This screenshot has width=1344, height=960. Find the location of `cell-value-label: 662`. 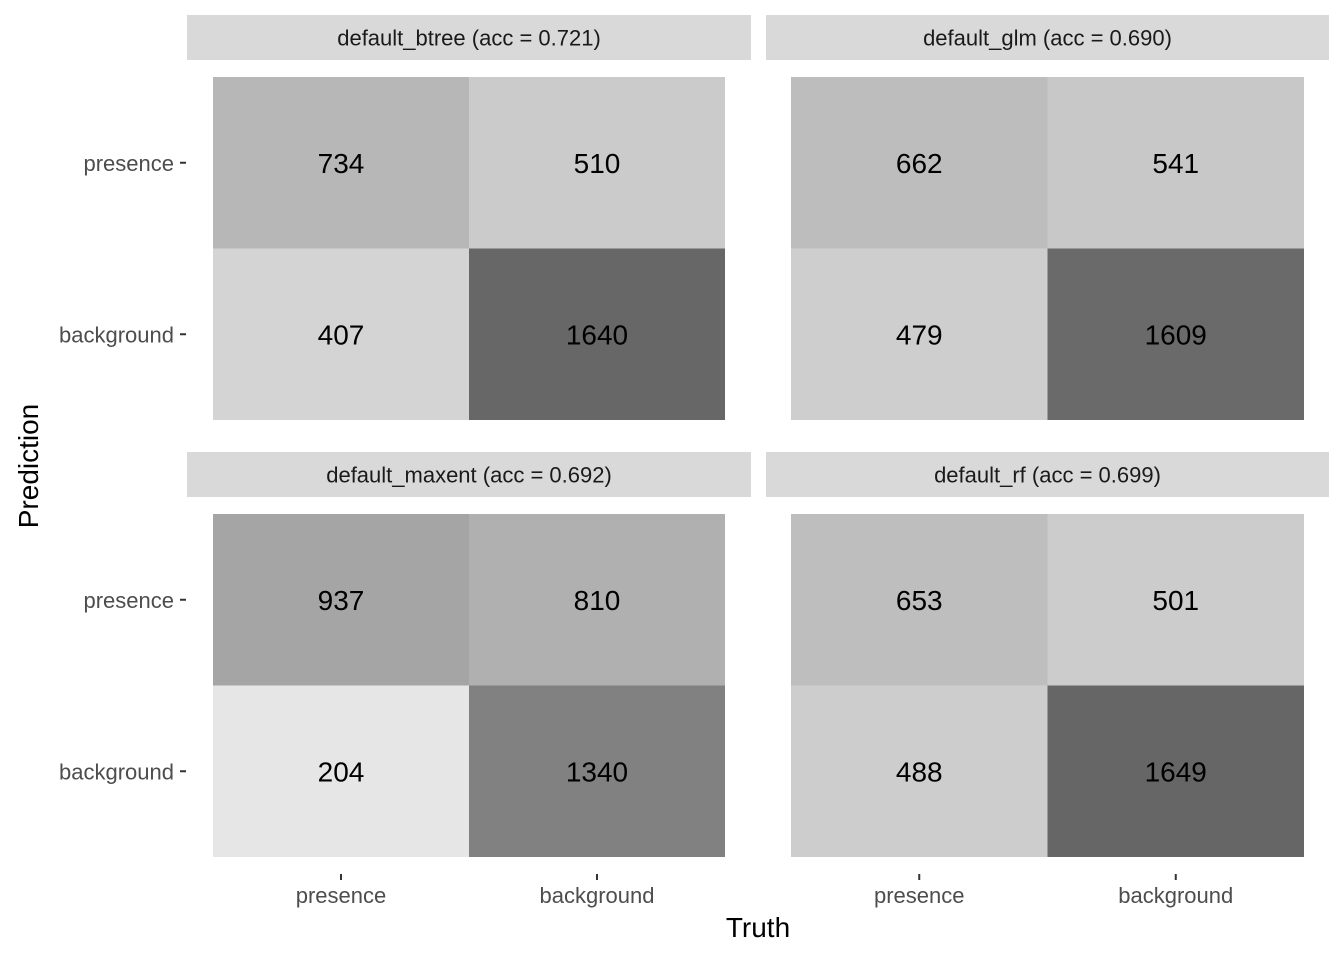

cell-value-label: 662 is located at coordinates (919, 163).